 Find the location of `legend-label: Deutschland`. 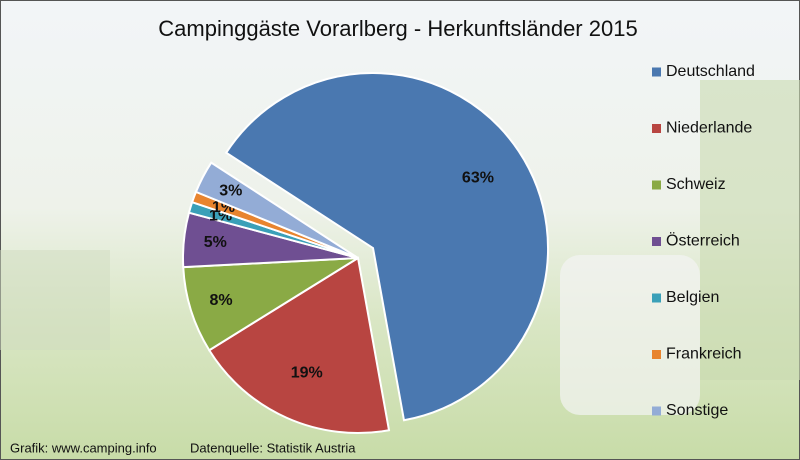

legend-label: Deutschland is located at coordinates (710, 71).